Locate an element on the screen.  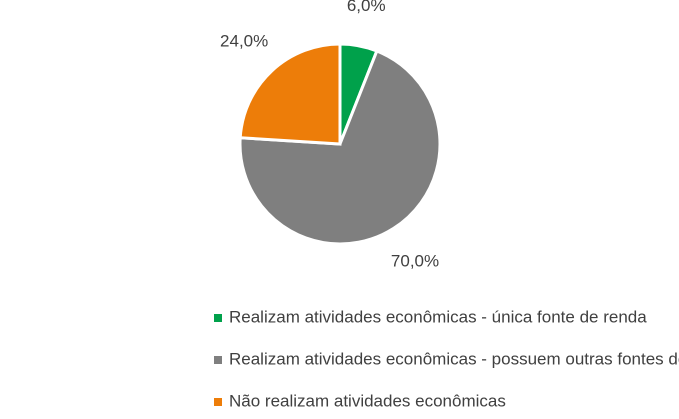
data-label: 24,0% is located at coordinates (244, 40).